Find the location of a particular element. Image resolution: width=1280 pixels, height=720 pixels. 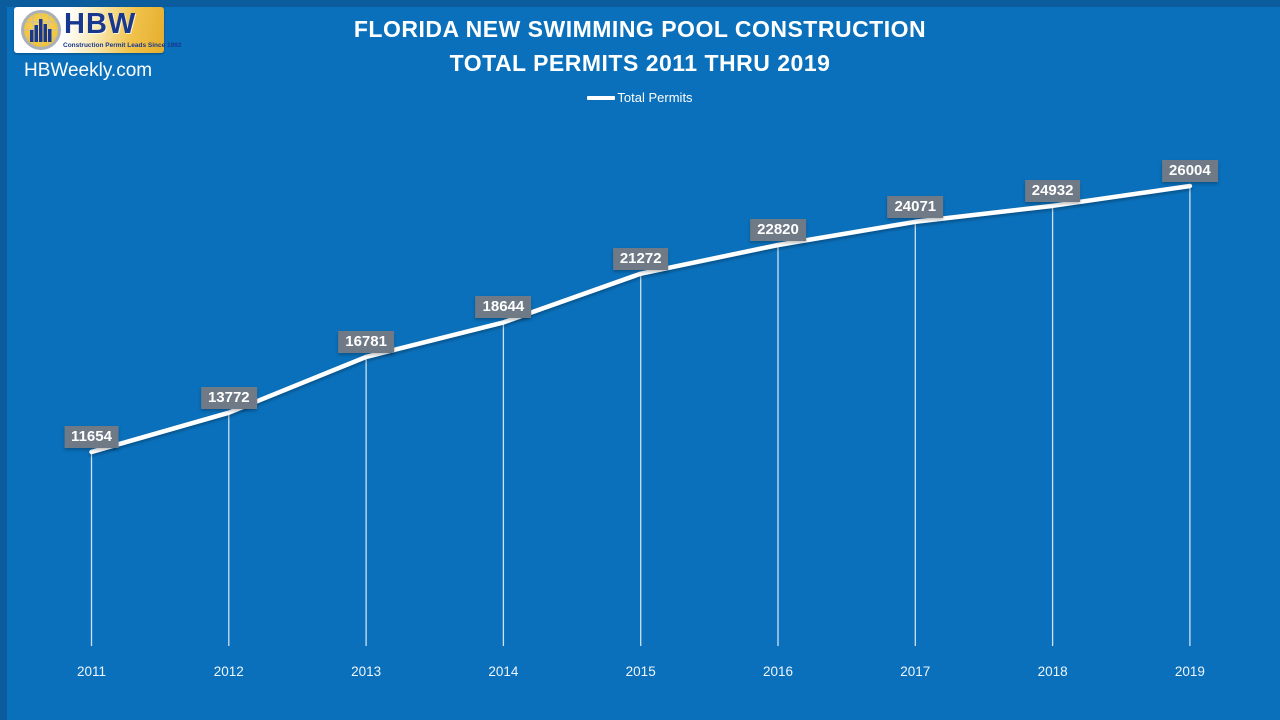

data-point-label-2014: 18644 is located at coordinates (503, 307).